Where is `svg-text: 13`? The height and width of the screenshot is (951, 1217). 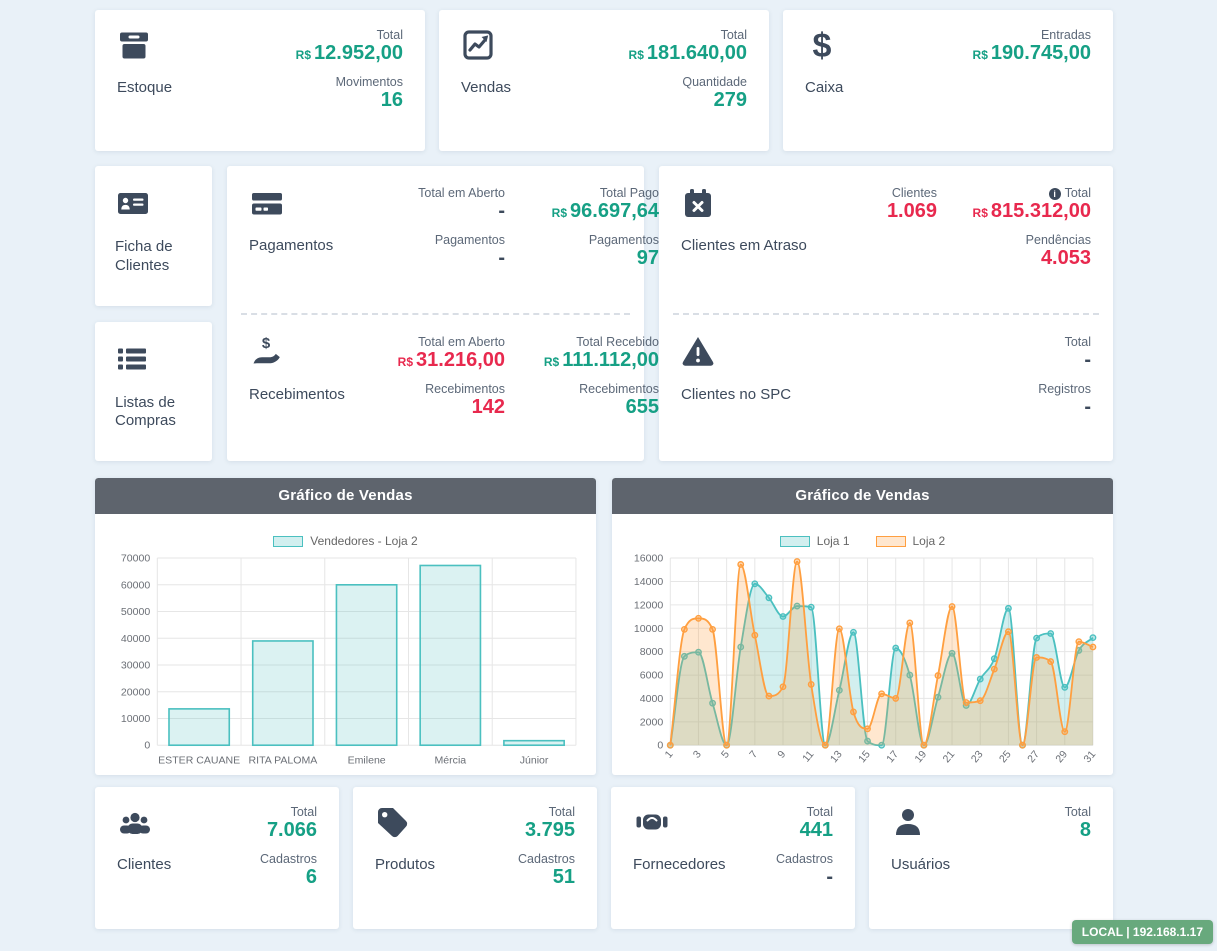
svg-text: 13 is located at coordinates (836, 756).